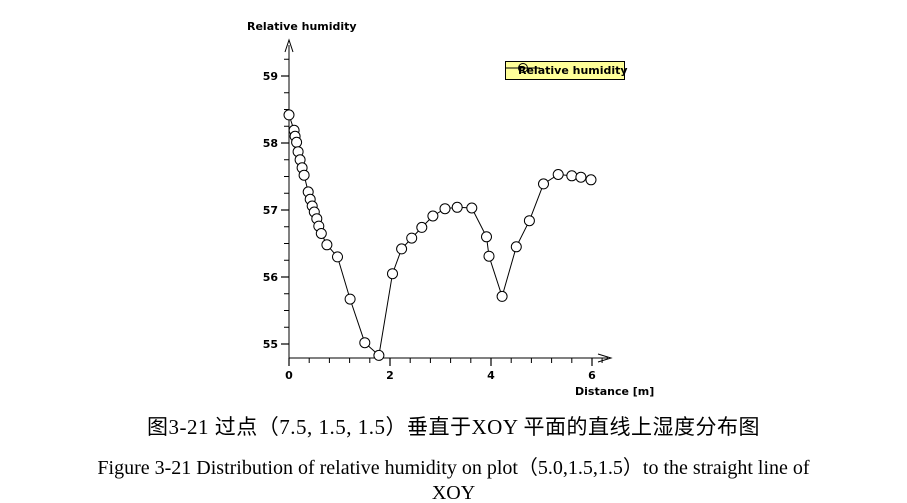  Describe the element at coordinates (523, 68) in the screenshot. I see `legend-marker-icon` at that location.